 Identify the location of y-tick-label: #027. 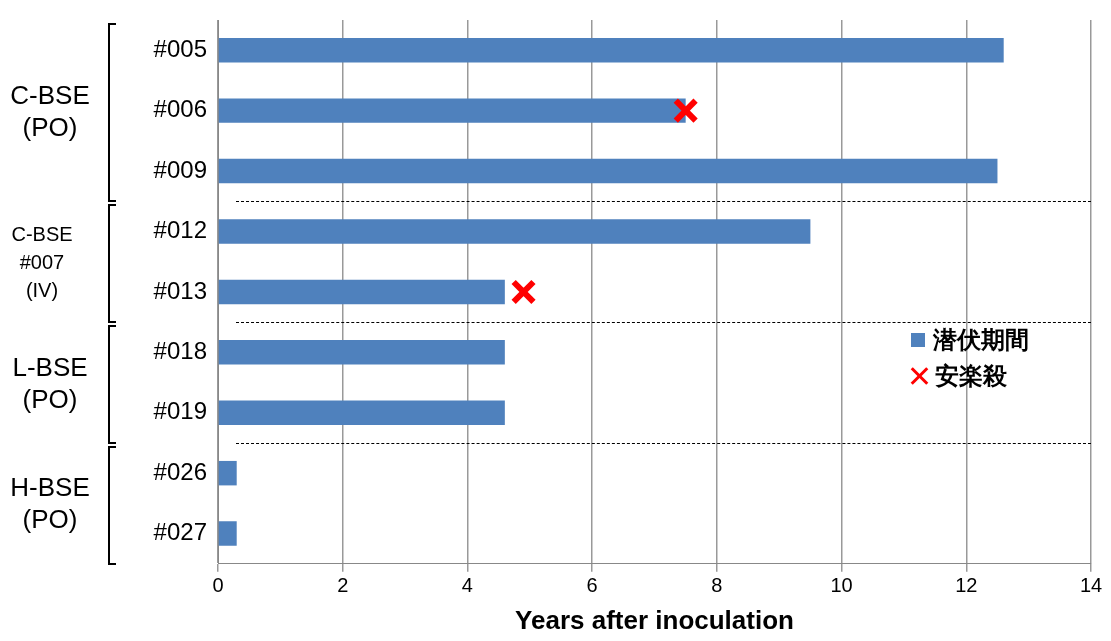
(180, 532).